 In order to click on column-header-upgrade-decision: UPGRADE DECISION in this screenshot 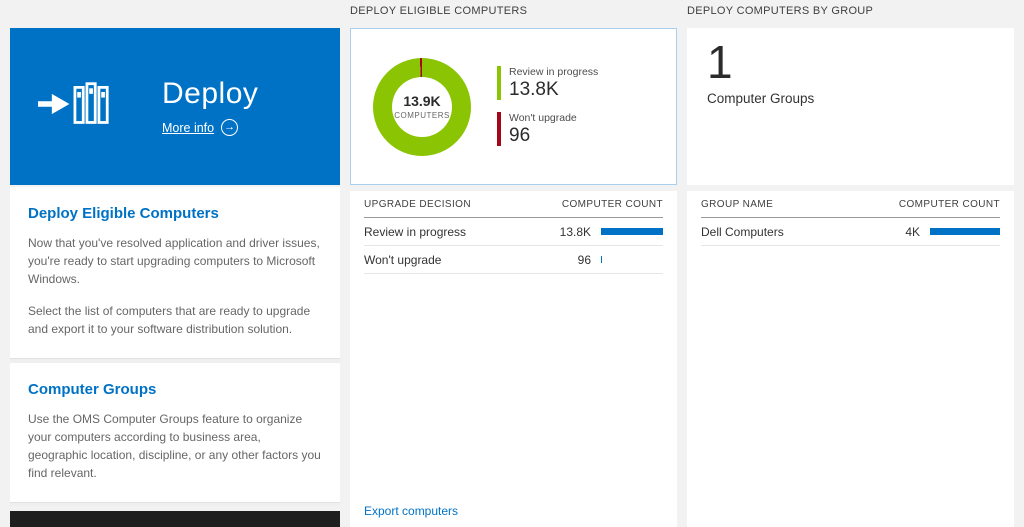, I will do `click(417, 204)`.